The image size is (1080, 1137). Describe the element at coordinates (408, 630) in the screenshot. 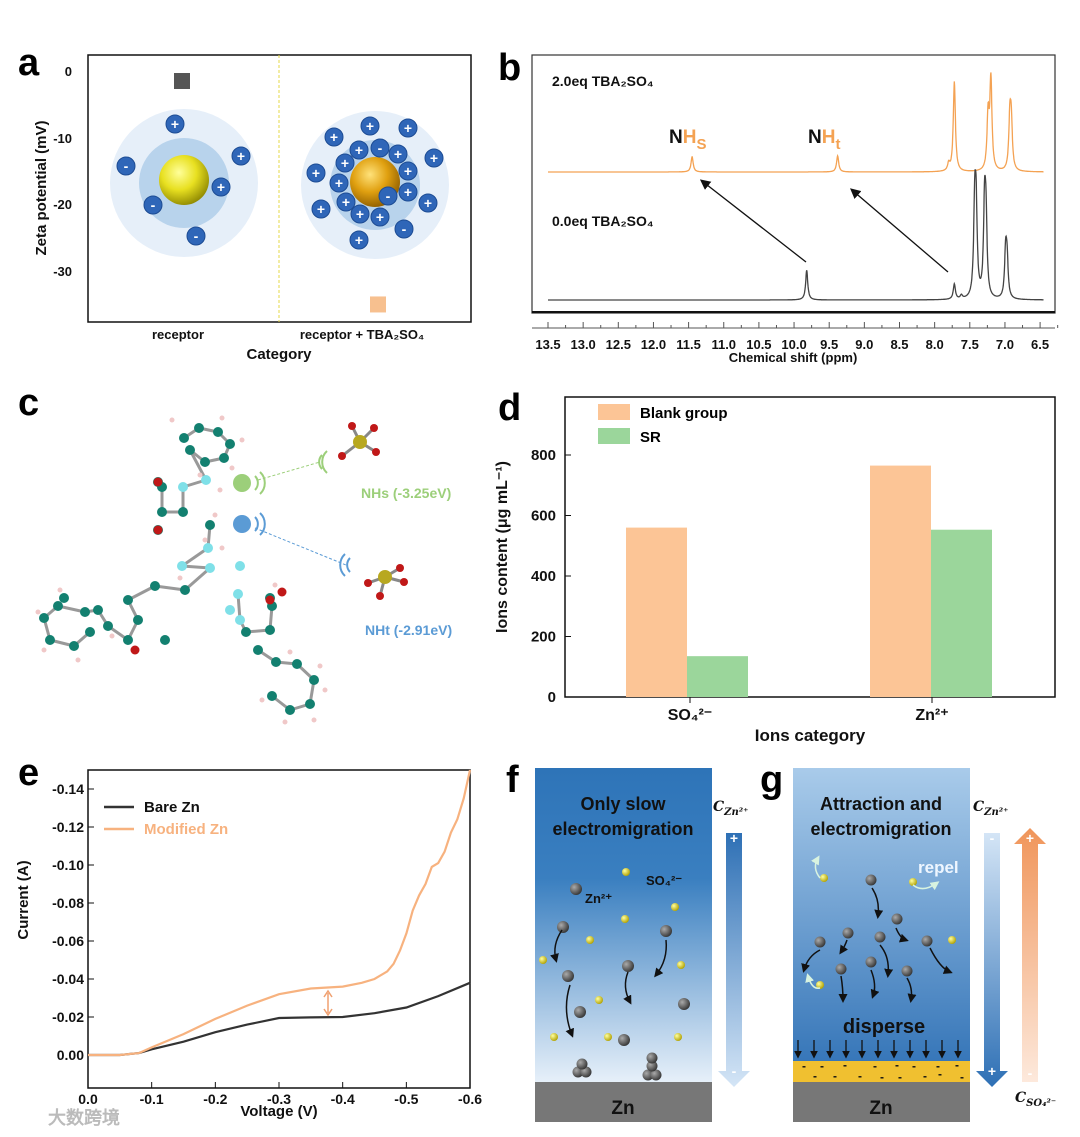

I see `nht-energy-label: NHt (-2.91eV)` at that location.